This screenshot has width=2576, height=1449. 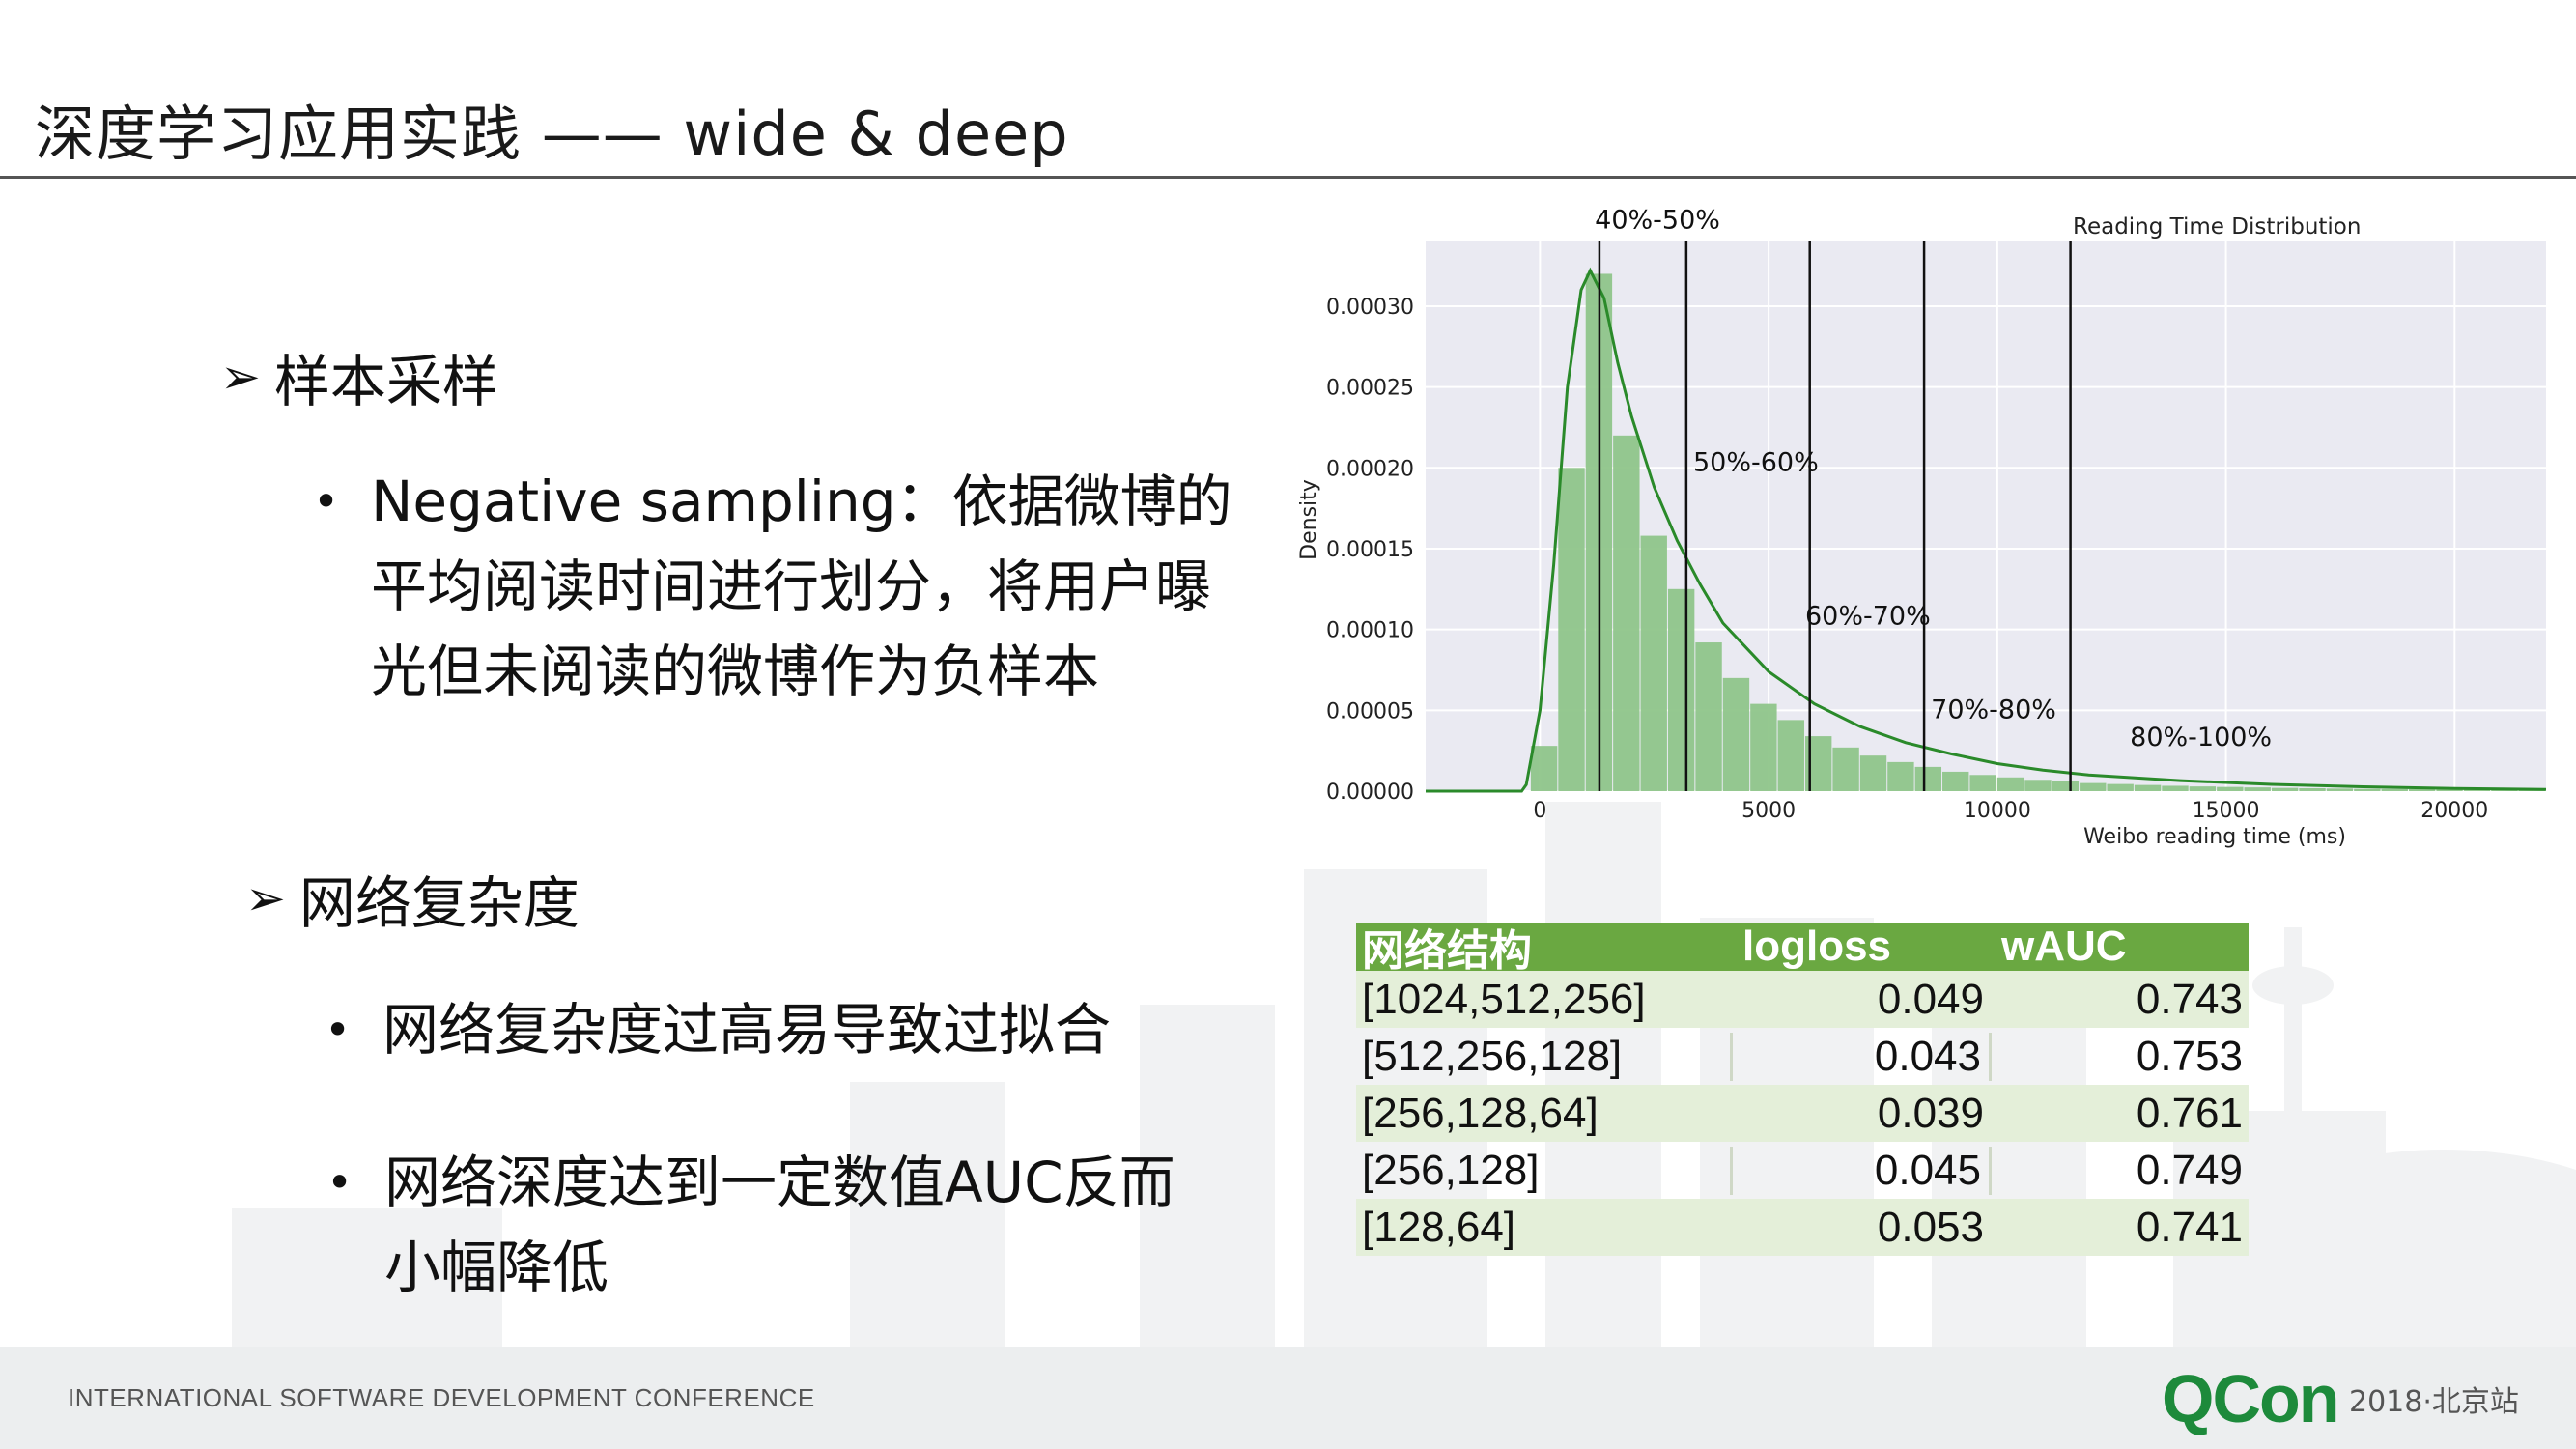 What do you see at coordinates (2189, 1170) in the screenshot?
I see `cell-wauc: 0.749` at bounding box center [2189, 1170].